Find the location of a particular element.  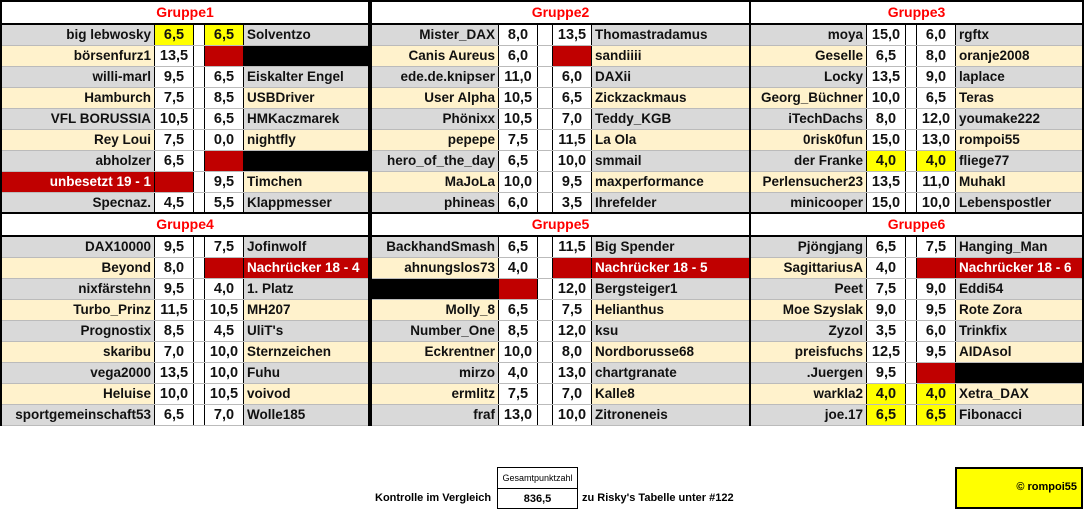

score-left: 13,5 is located at coordinates (886, 77).